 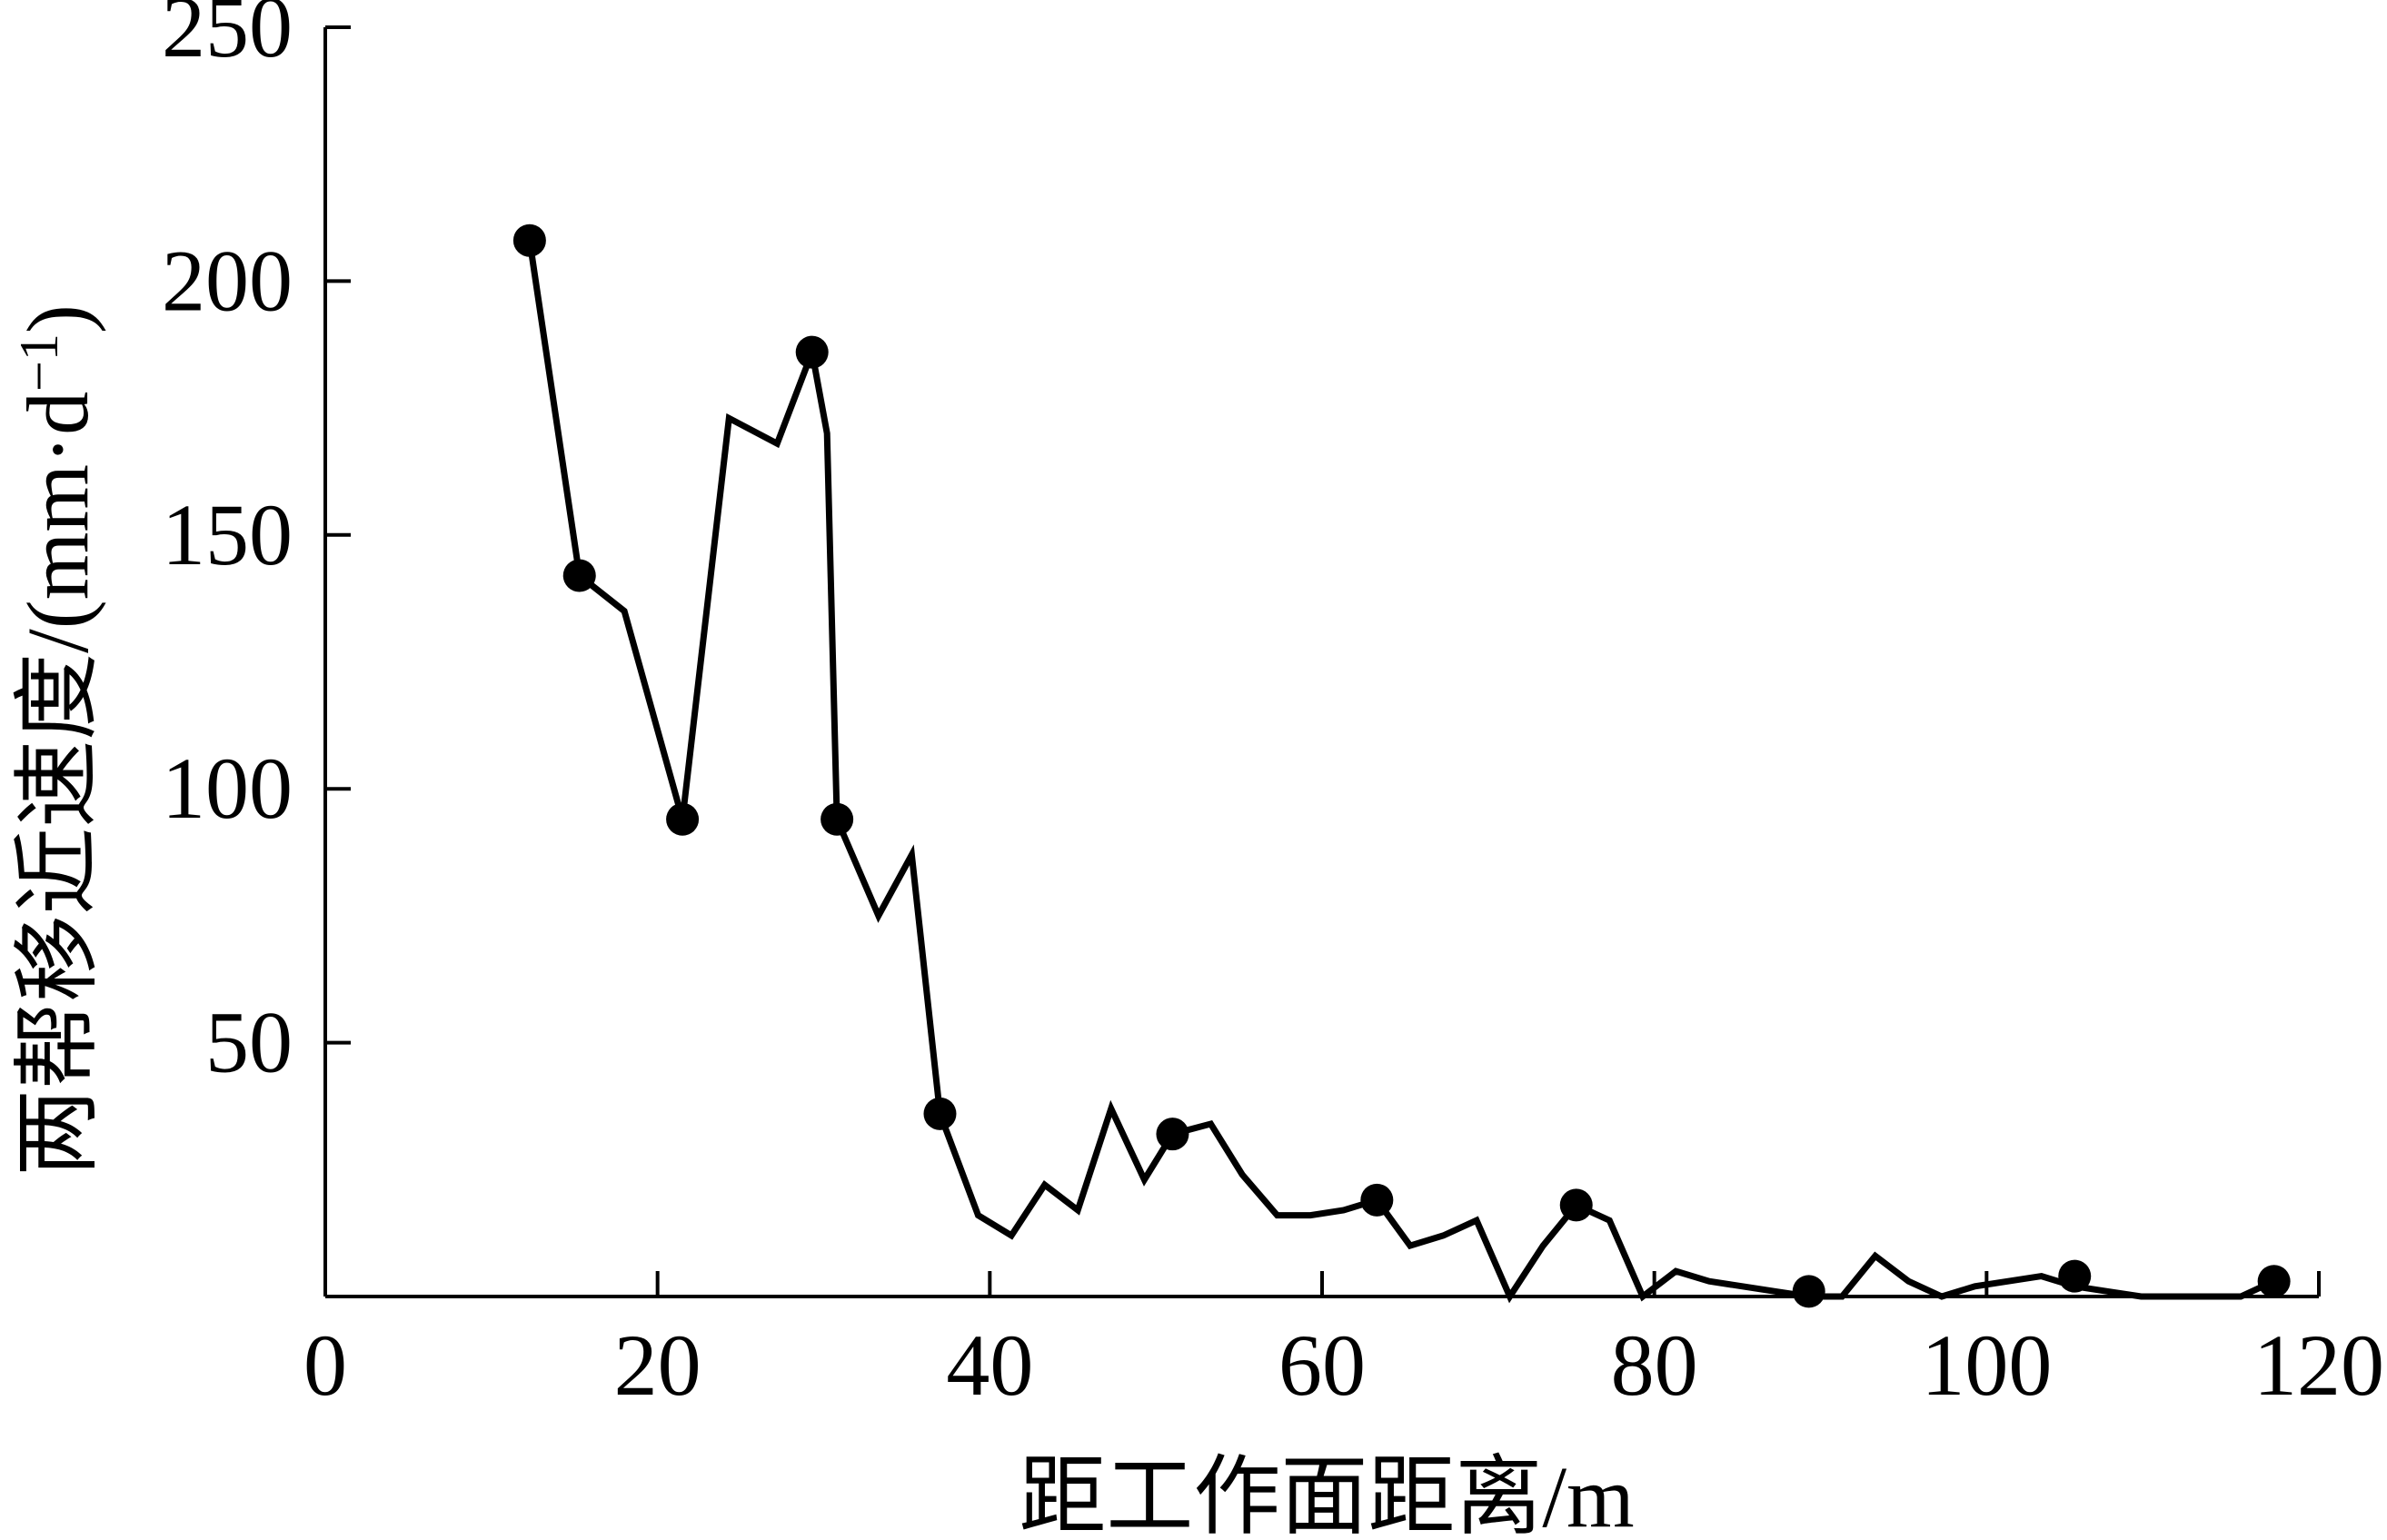 I want to click on y-axis-title: 两帮移近速度/(mm·d−1), so click(x=58, y=741).